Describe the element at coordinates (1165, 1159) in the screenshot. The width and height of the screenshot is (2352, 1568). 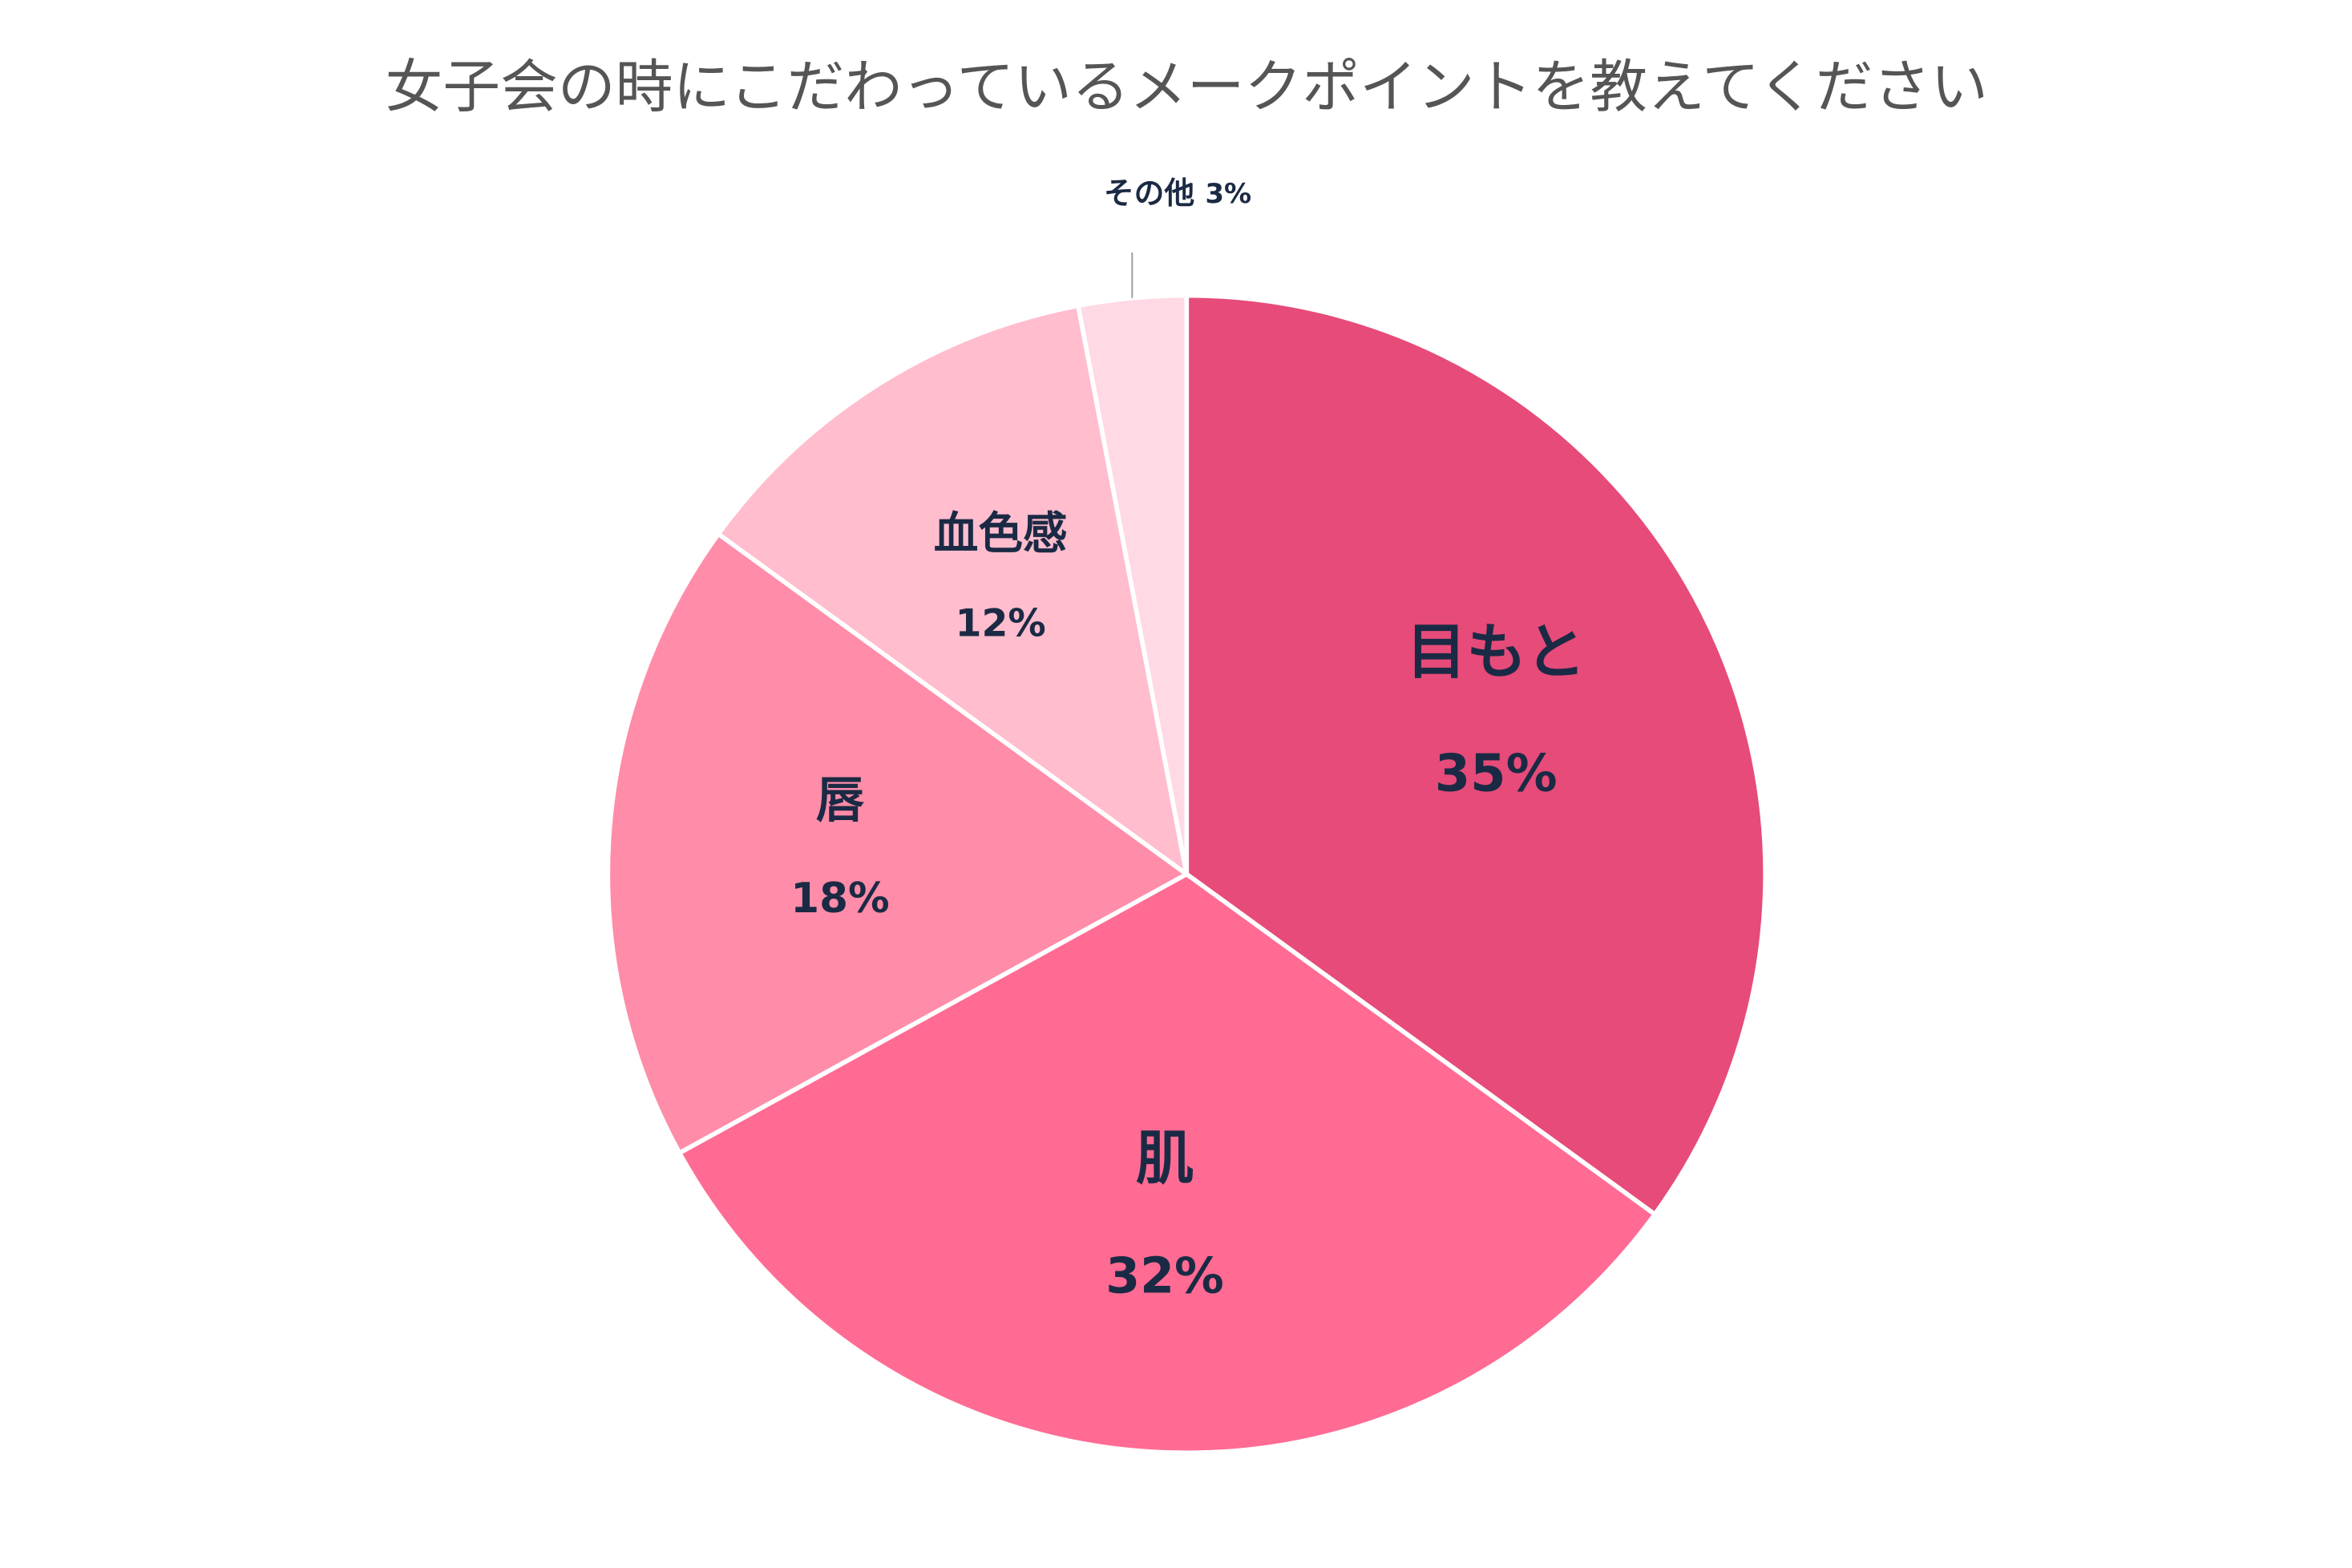
I see `category-label: 肌` at that location.